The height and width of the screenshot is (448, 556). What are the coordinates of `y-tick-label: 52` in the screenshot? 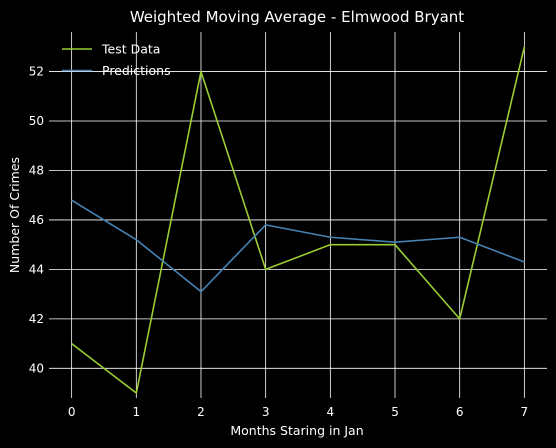 It's located at (36, 72).